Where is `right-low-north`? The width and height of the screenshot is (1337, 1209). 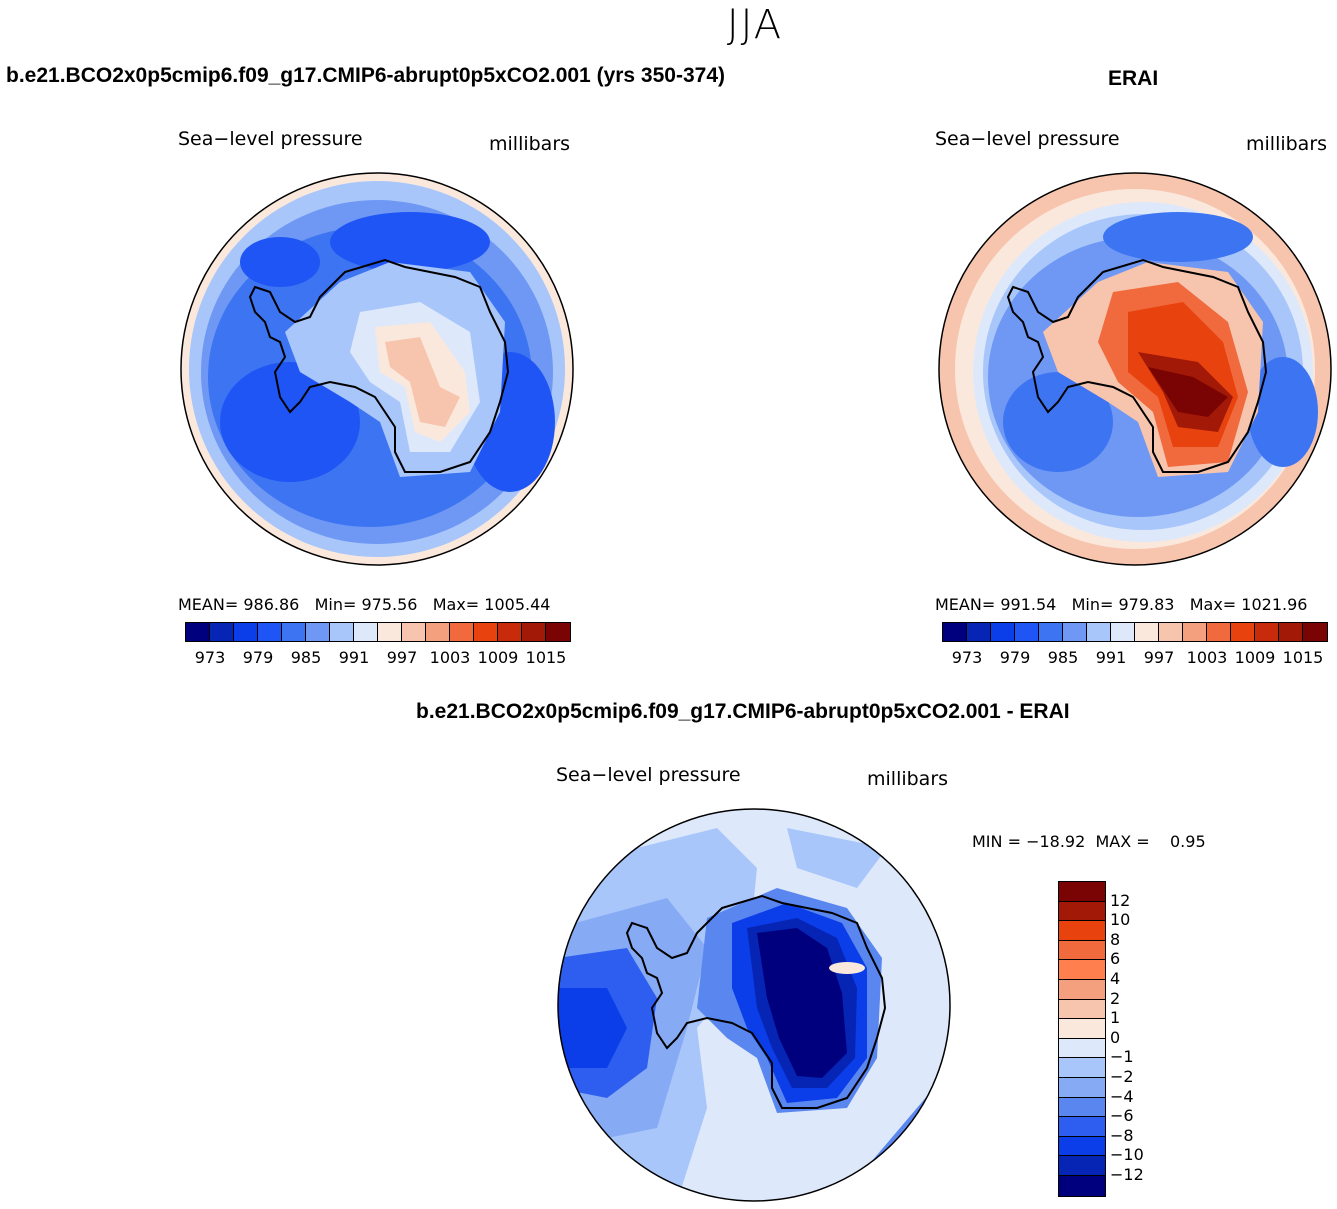
right-low-north is located at coordinates (1178, 237).